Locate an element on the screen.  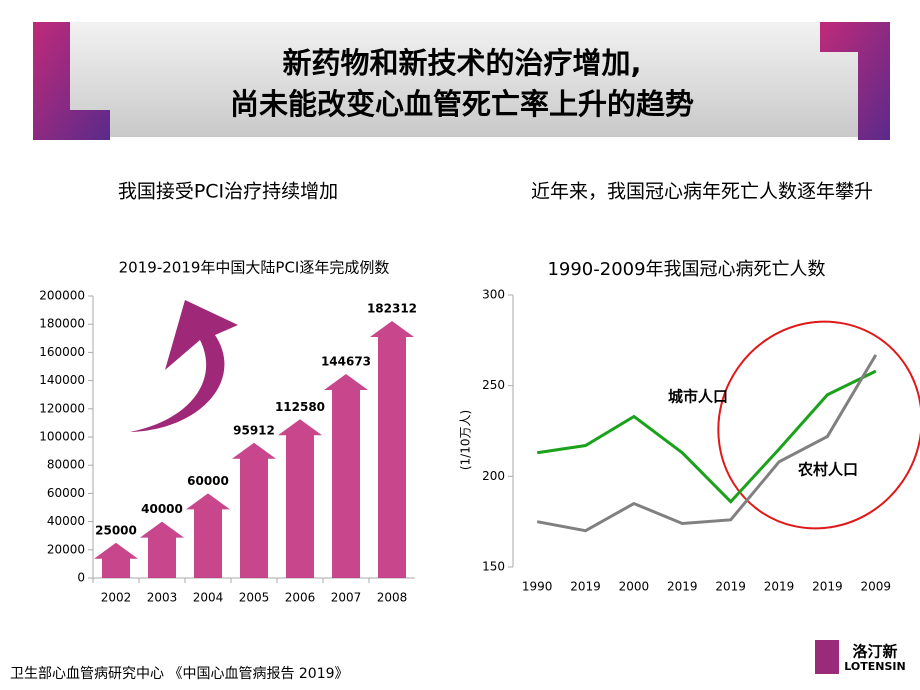
y-tick-label: 120000 is located at coordinates (62, 408).